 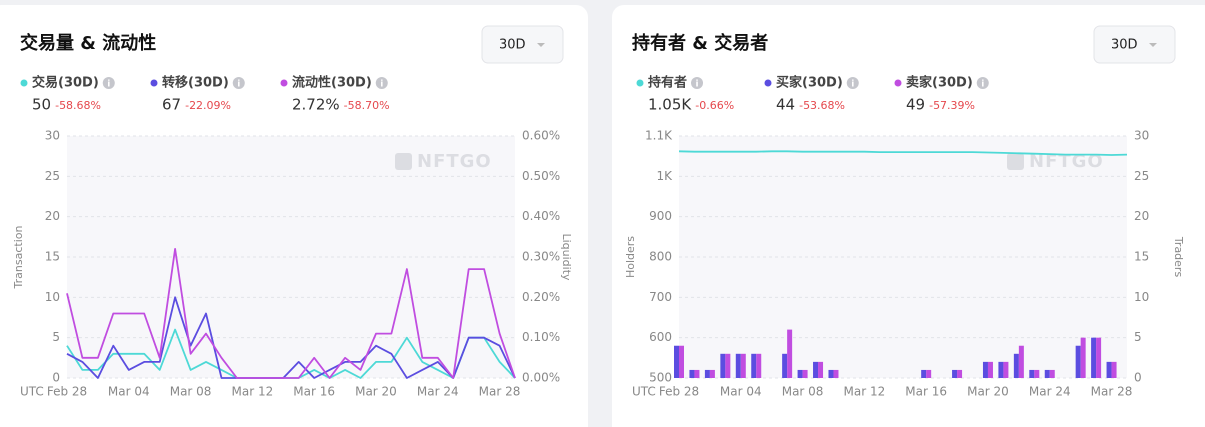 What do you see at coordinates (809, 83) in the screenshot?
I see `legend-name: 买家(30D)` at bounding box center [809, 83].